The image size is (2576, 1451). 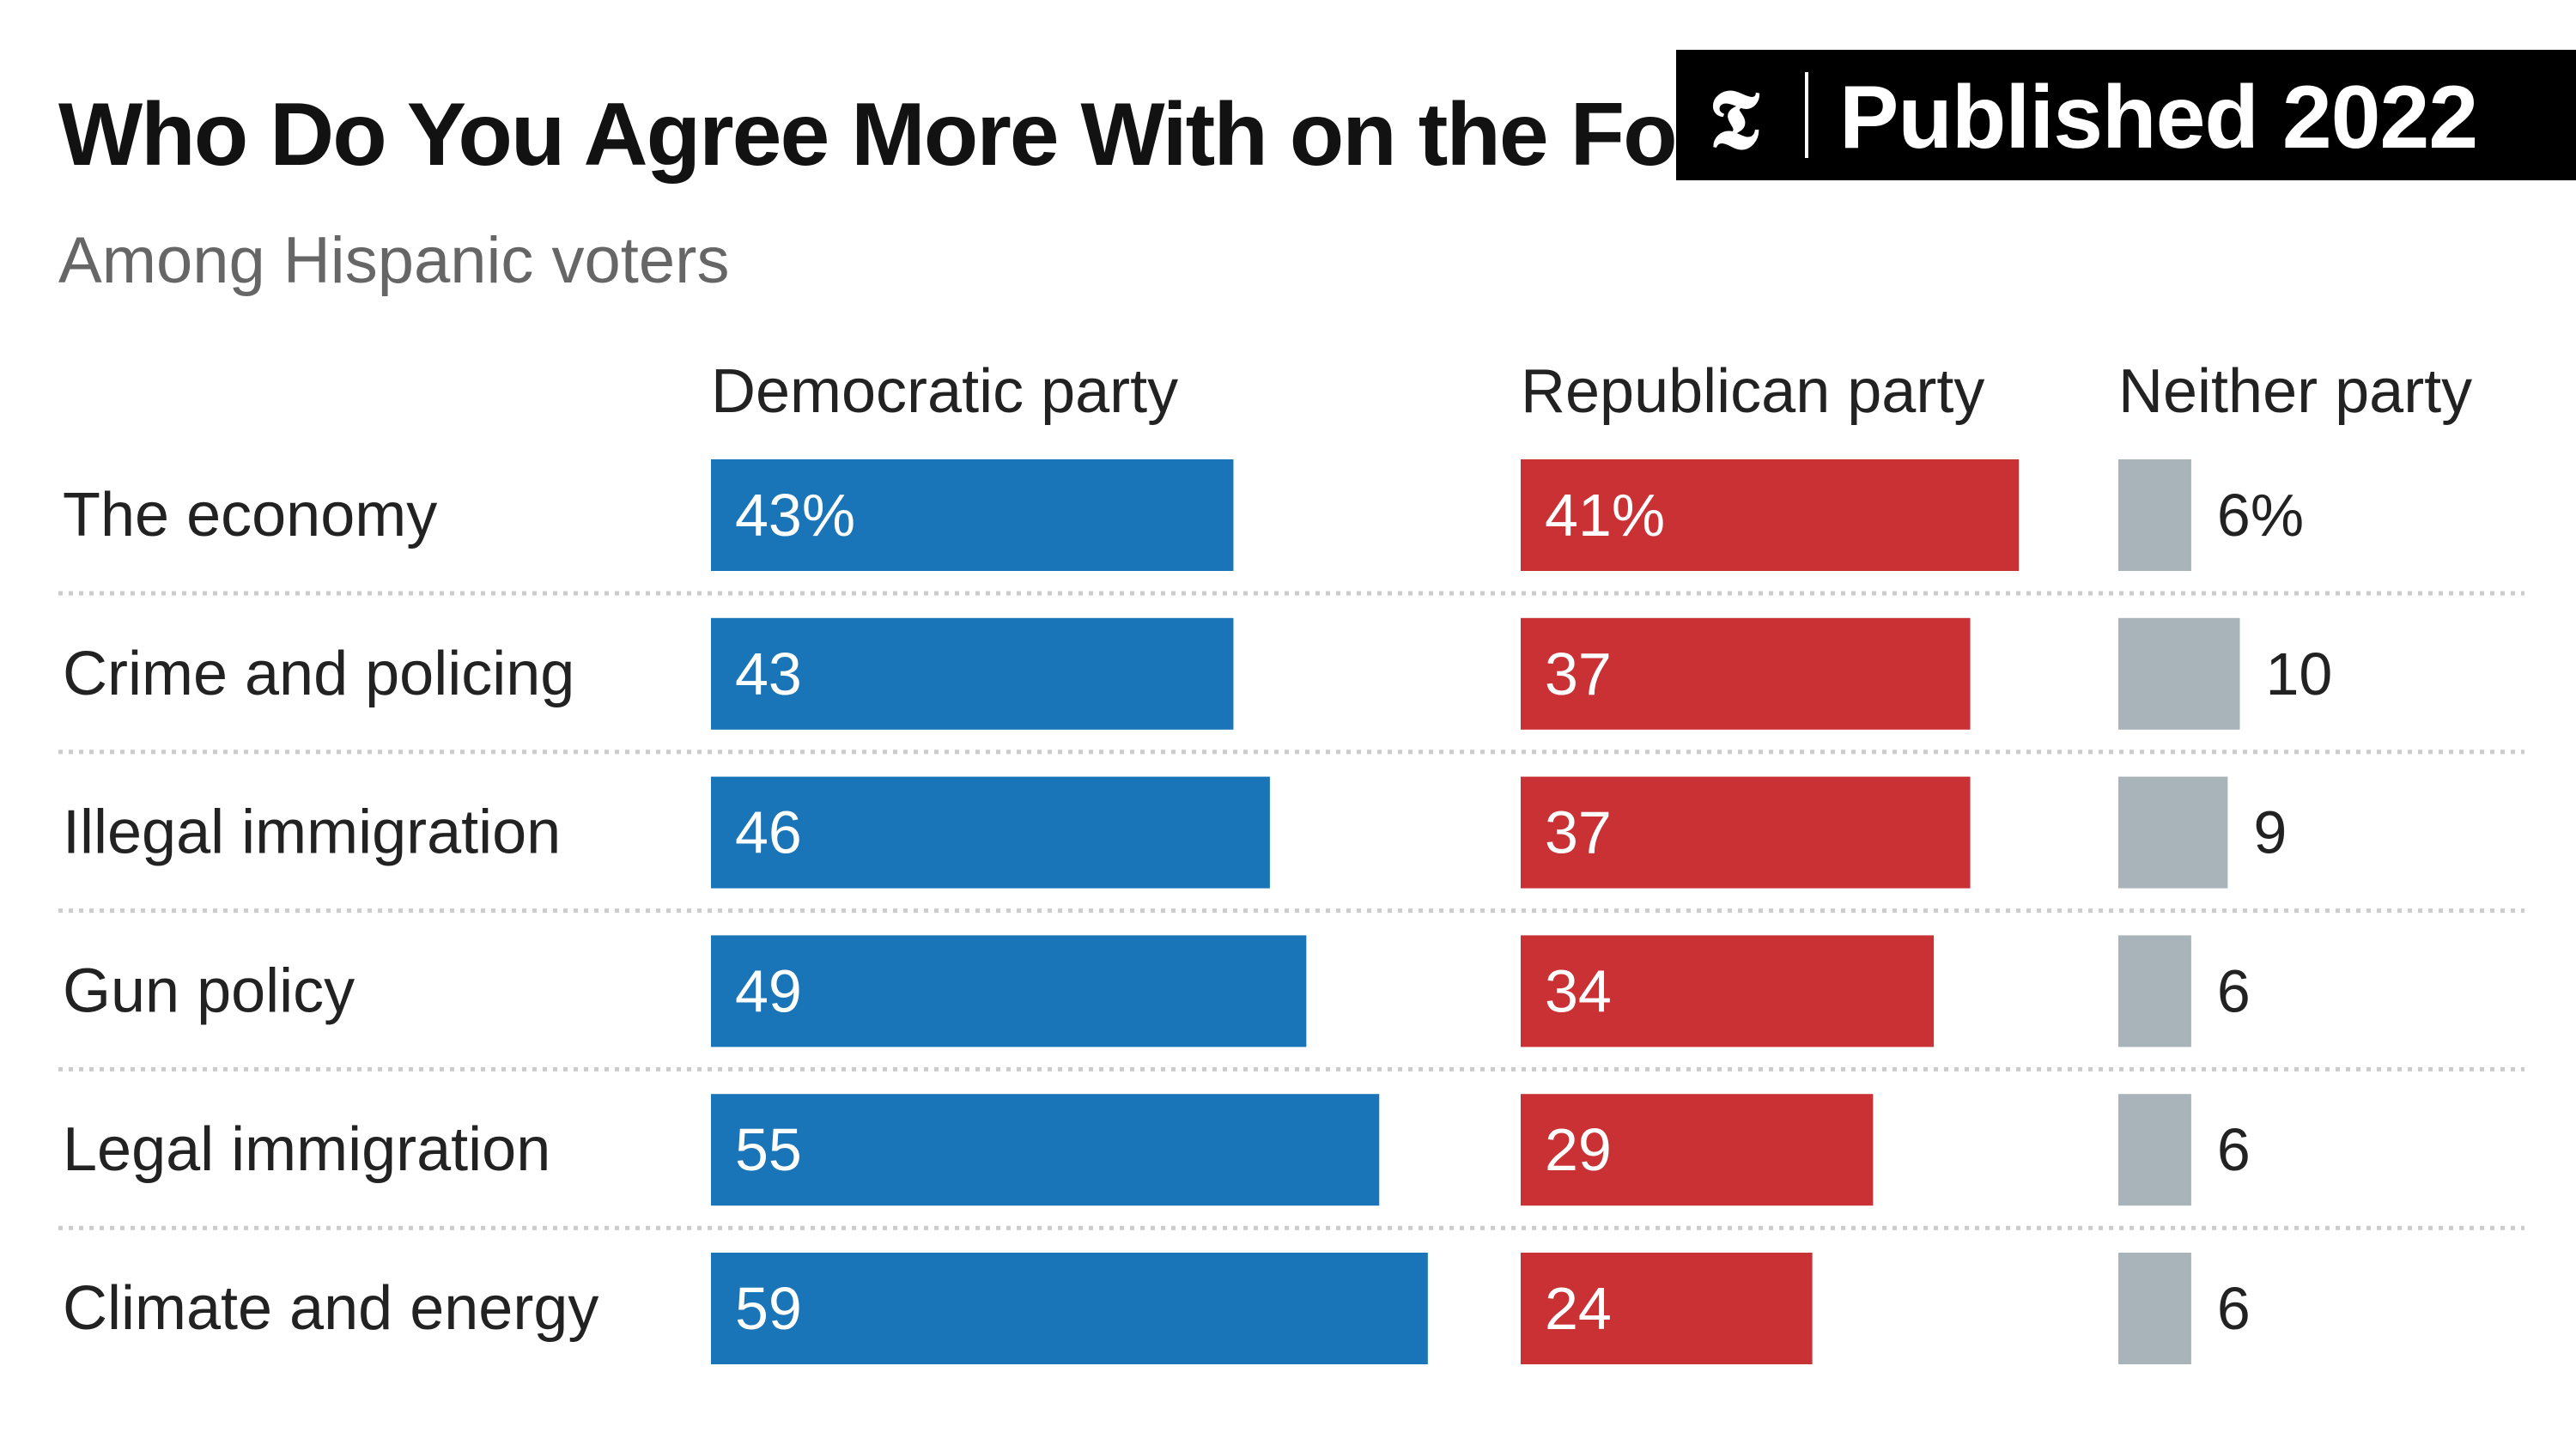 What do you see at coordinates (768, 674) in the screenshot?
I see `data-label-dem: 43` at bounding box center [768, 674].